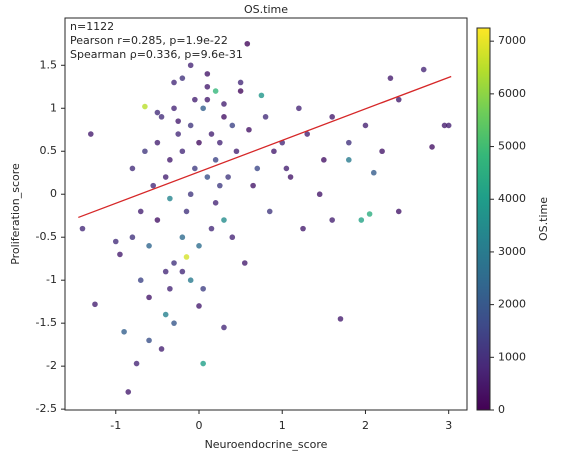 This screenshot has width=561, height=461. What do you see at coordinates (512, 198) in the screenshot?
I see `colorbar-tick-label: 4000` at bounding box center [512, 198].